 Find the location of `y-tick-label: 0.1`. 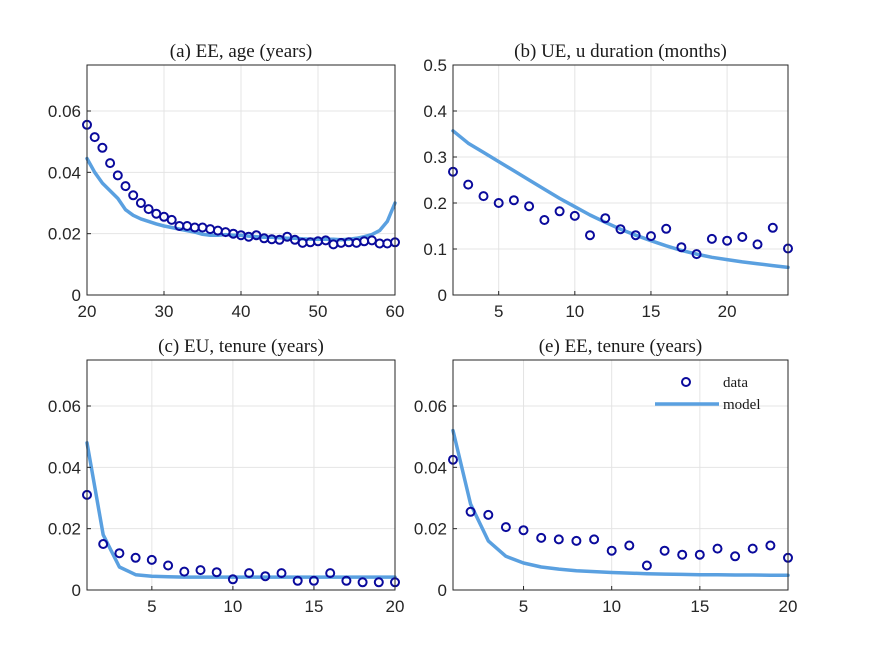

y-tick-label: 0.1 is located at coordinates (435, 249).